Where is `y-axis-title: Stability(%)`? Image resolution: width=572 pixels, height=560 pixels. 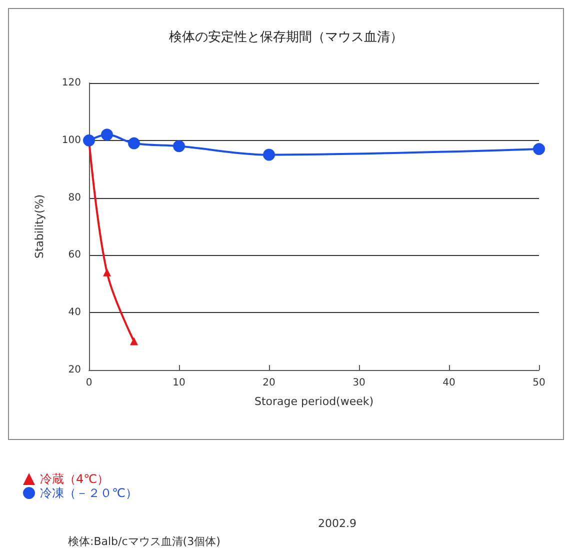 y-axis-title: Stability(%) is located at coordinates (39, 226).